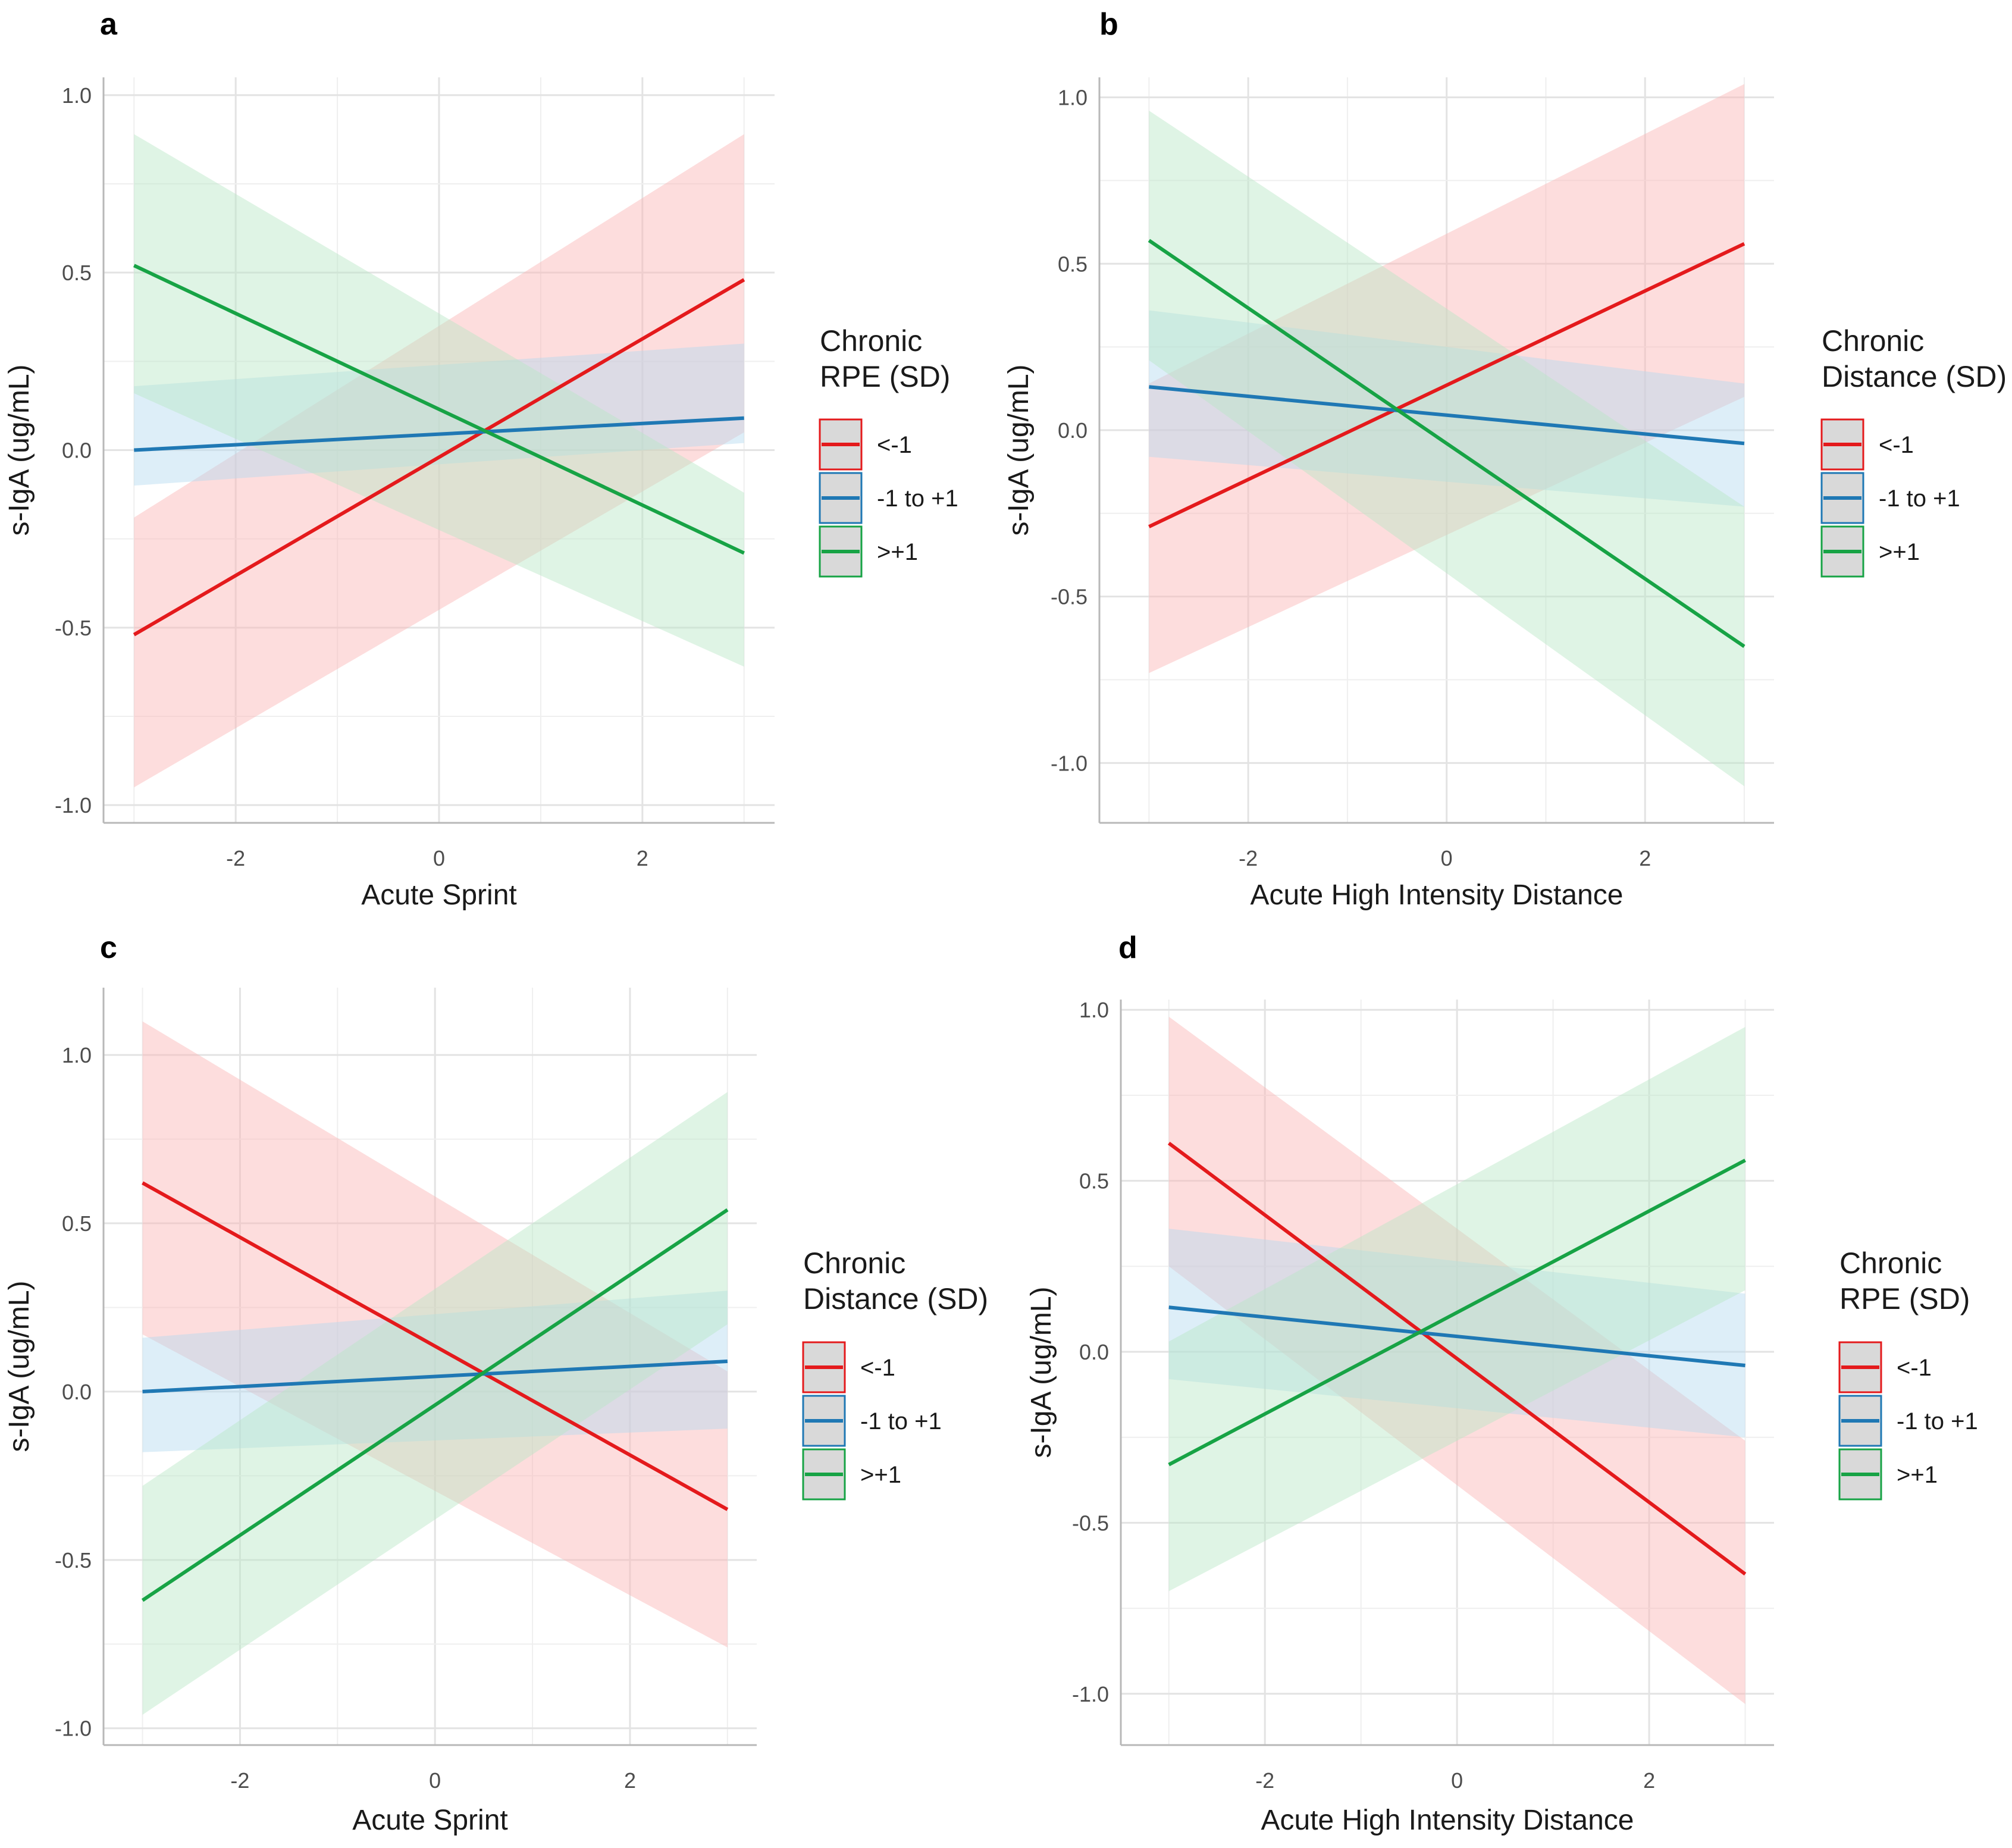  Describe the element at coordinates (1127, 948) in the screenshot. I see `panel-letter: d` at that location.